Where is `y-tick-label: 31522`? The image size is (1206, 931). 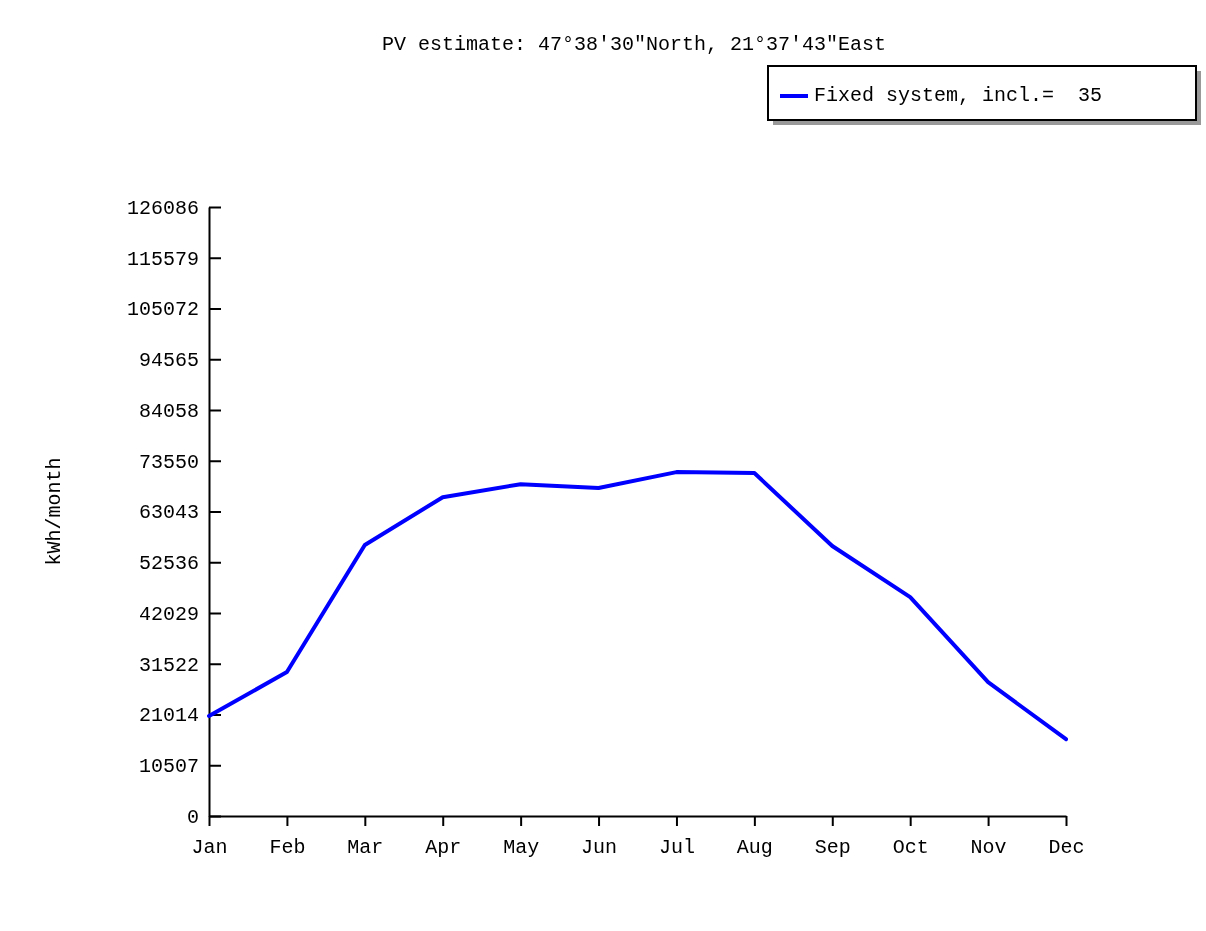
y-tick-label: 31522 is located at coordinates (168, 665).